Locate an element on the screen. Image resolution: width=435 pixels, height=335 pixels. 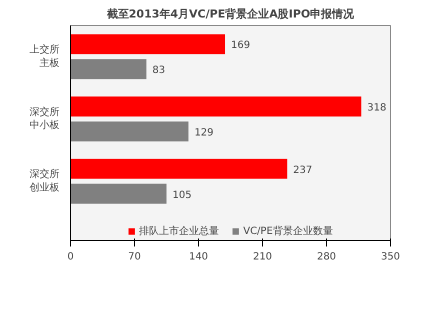
data-label: 237 is located at coordinates (302, 170).